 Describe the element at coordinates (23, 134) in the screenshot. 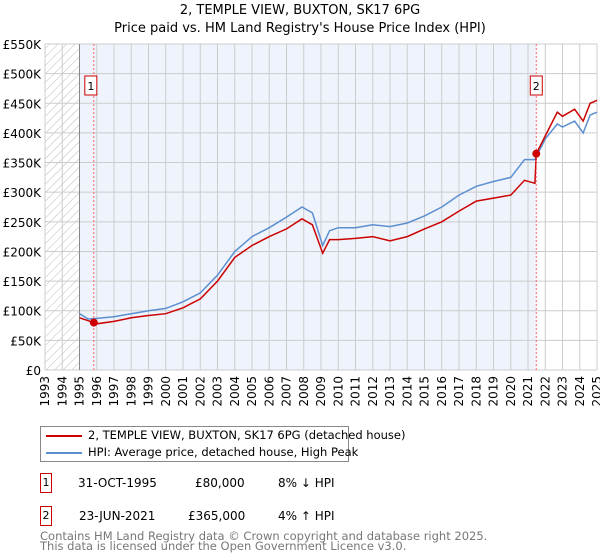

I see `y-tick-label: £400K` at that location.